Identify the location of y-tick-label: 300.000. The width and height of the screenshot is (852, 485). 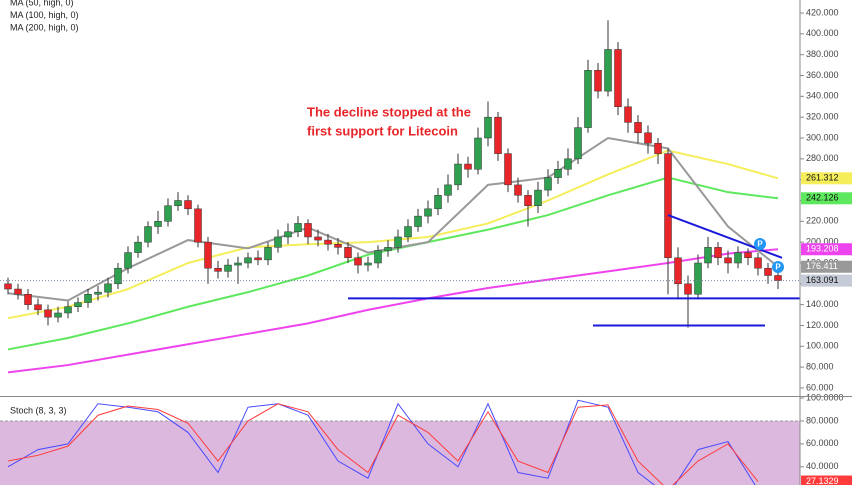
(822, 137).